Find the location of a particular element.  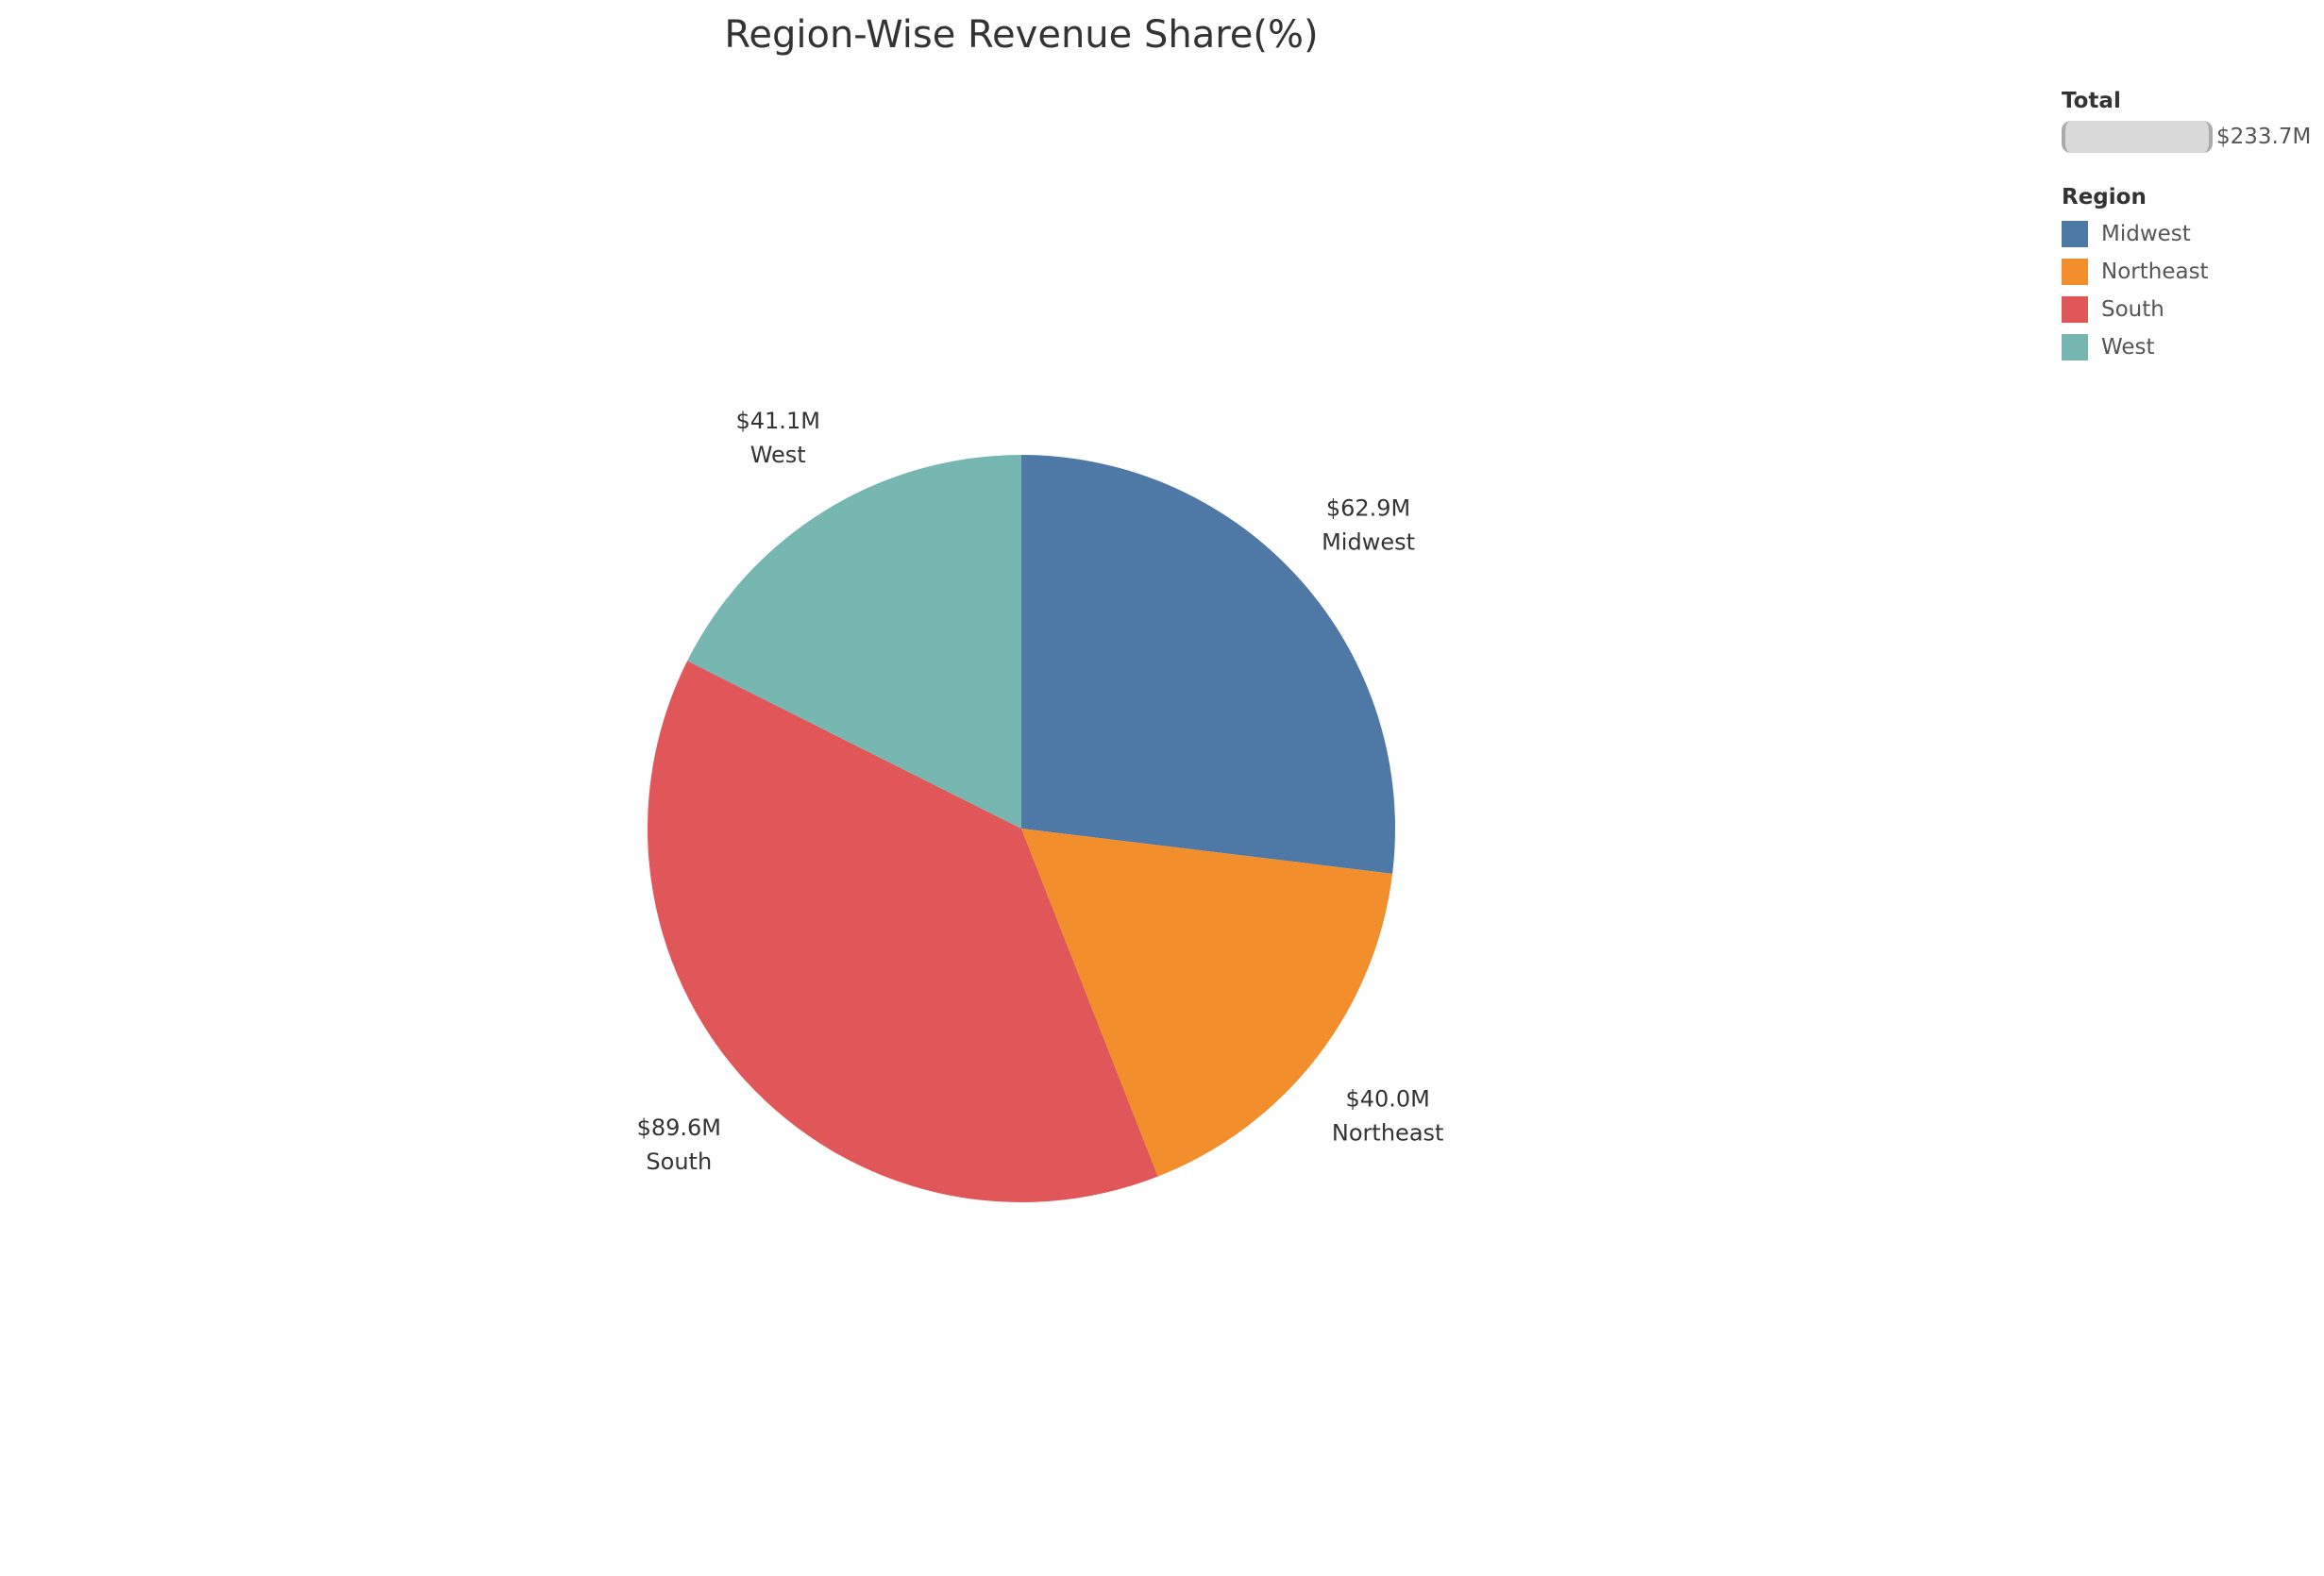

slice-value-label: $62.9M is located at coordinates (1368, 508).